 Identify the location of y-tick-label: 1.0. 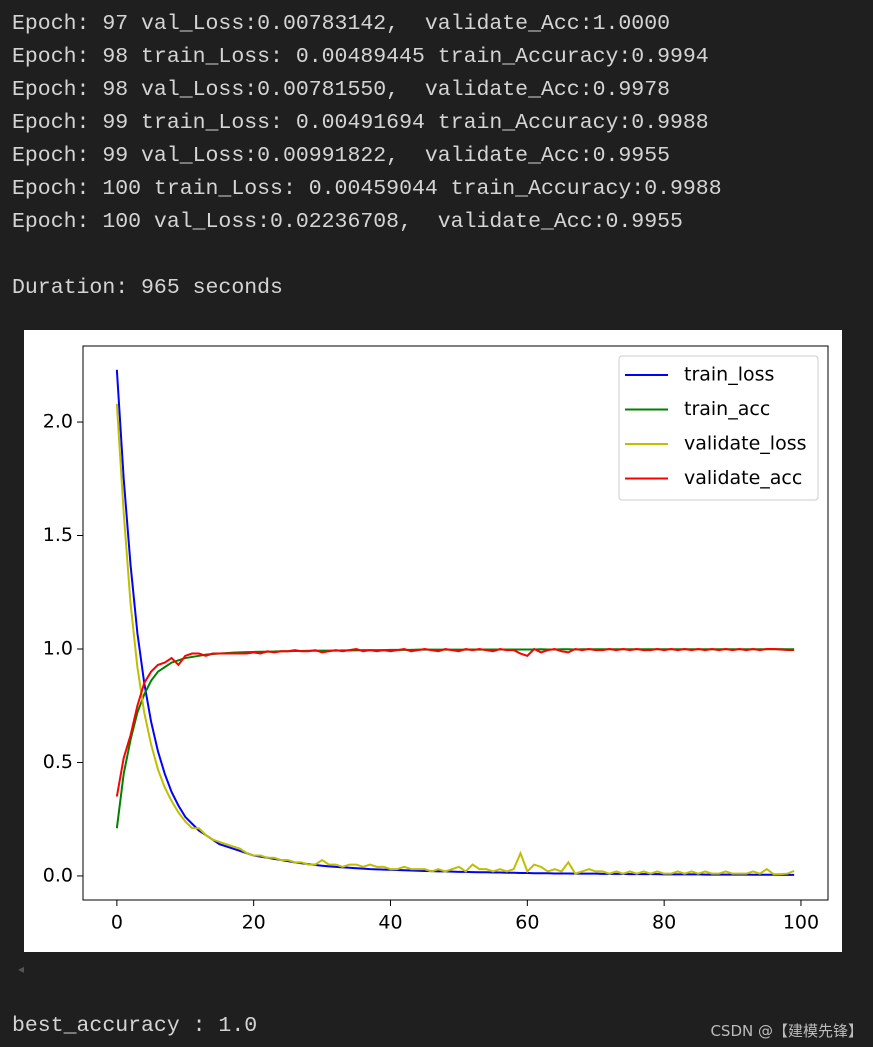
(58, 648).